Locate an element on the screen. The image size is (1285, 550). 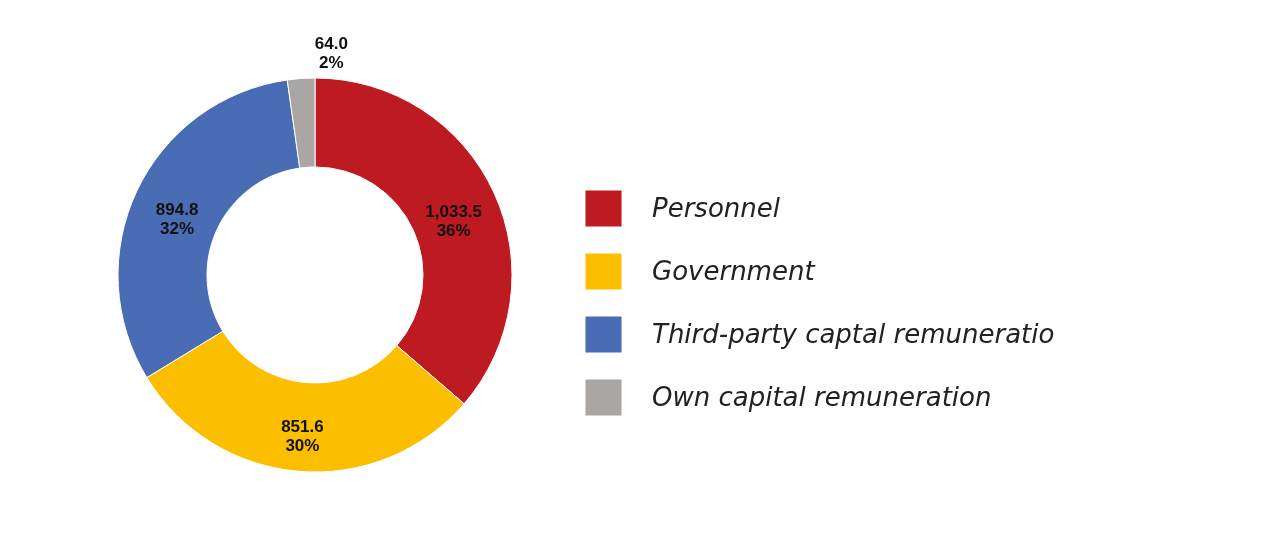
legend-label: Own capital remuneration is located at coordinates (822, 396).